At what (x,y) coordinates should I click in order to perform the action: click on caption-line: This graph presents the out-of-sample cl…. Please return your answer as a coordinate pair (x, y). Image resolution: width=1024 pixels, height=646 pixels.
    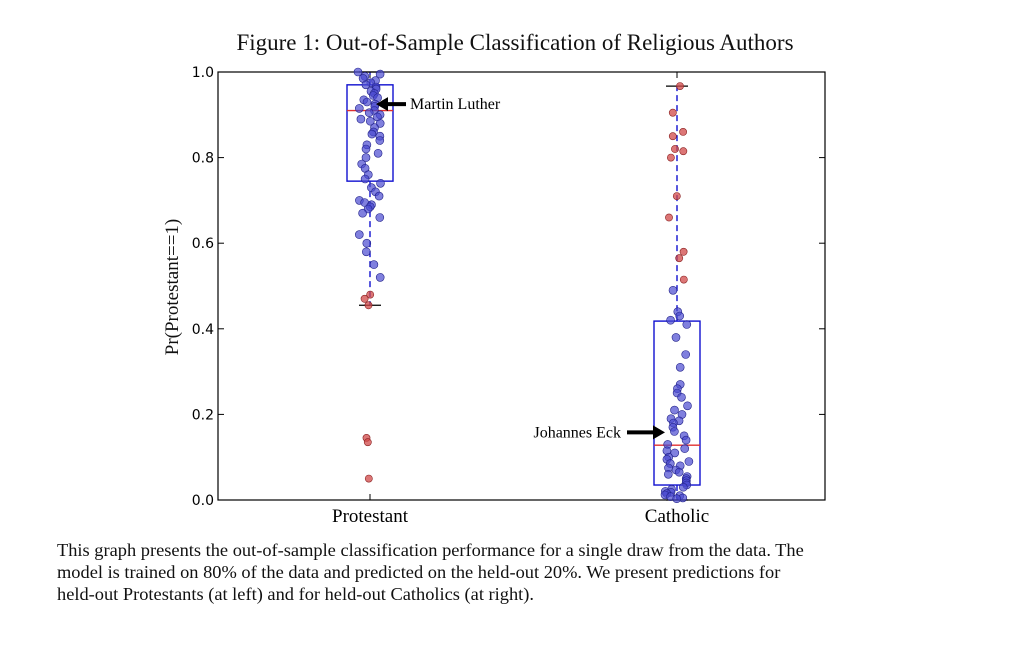
    Looking at the image, I should click on (430, 550).